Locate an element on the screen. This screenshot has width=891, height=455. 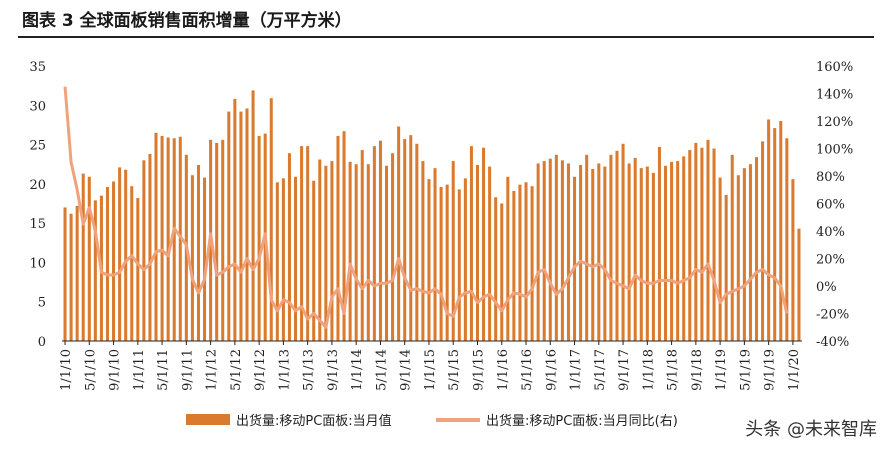
x-tick-label: 1/1/19 is located at coordinates (721, 370).